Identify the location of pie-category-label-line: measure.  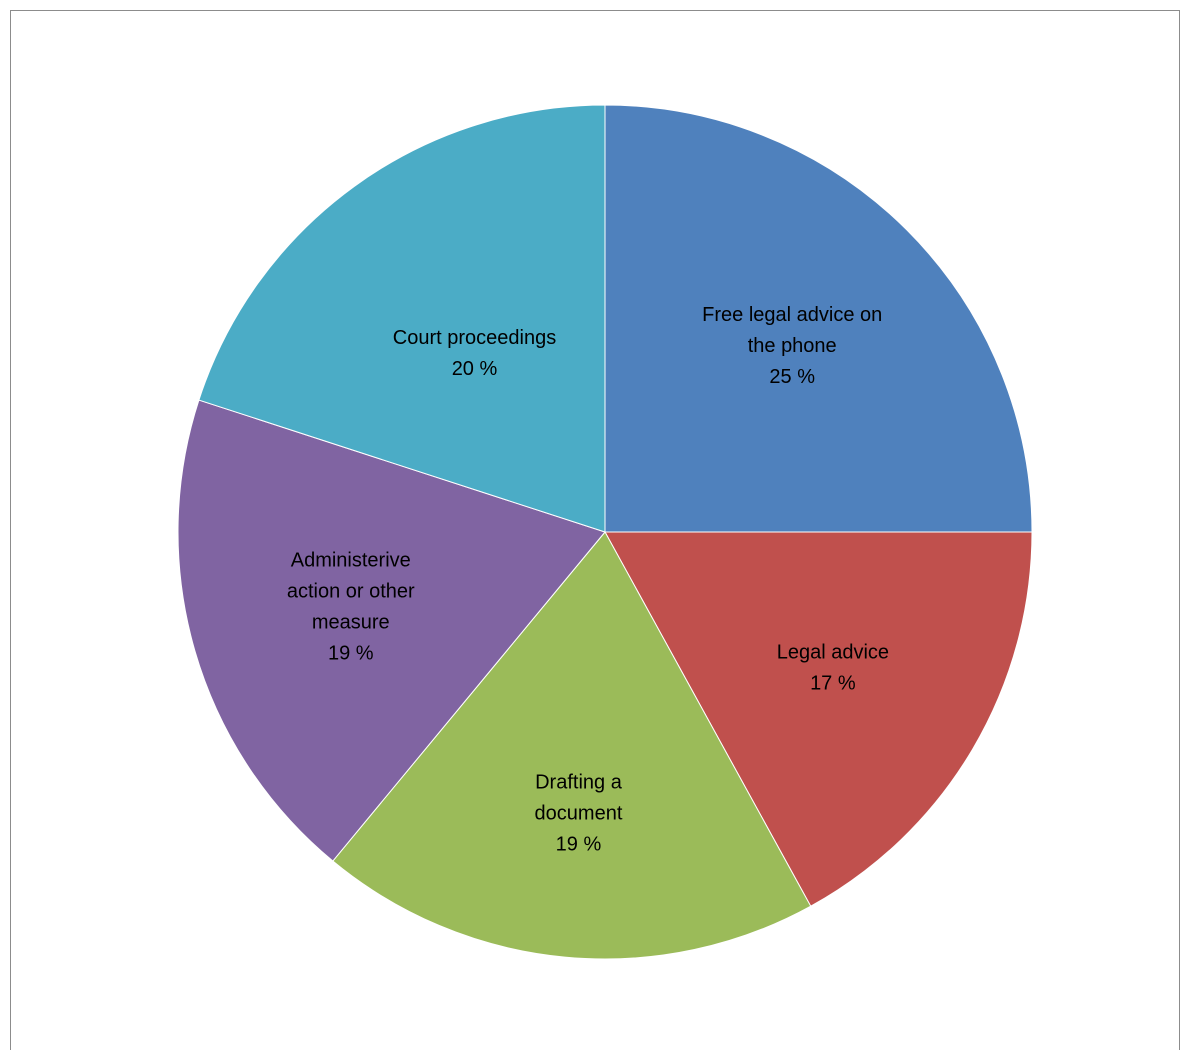
(351, 622).